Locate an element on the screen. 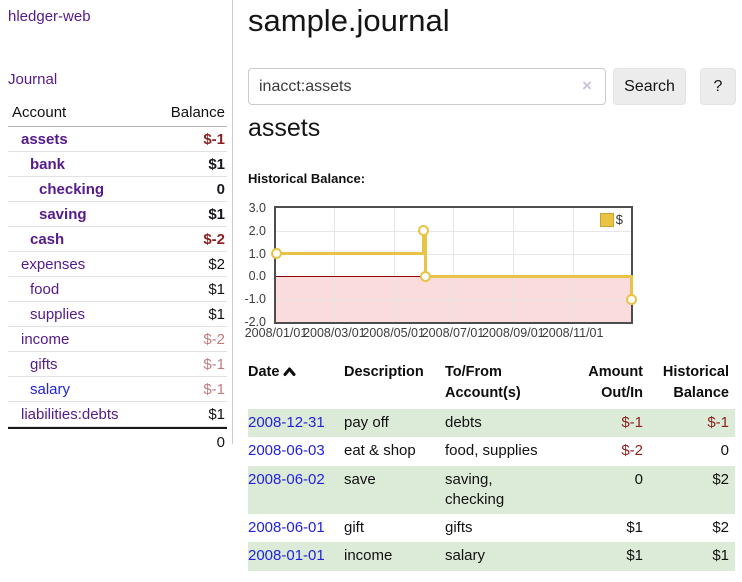 This screenshot has height=582, width=742. account-row: expenses $2 is located at coordinates (117, 264).